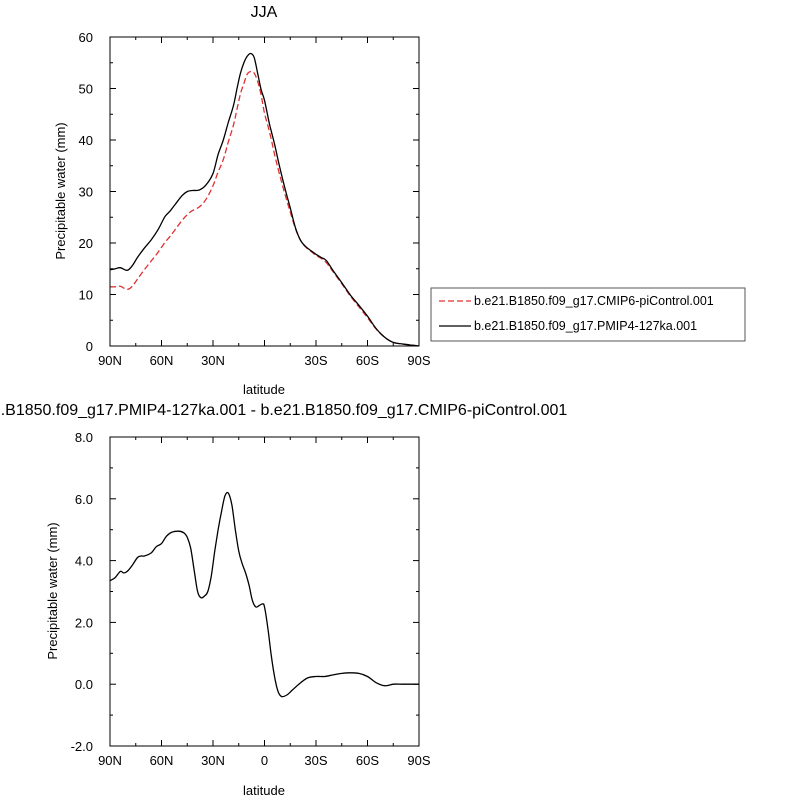 This screenshot has width=800, height=800. What do you see at coordinates (264, 790) in the screenshot?
I see `bottom-x-axis-label: latitude` at bounding box center [264, 790].